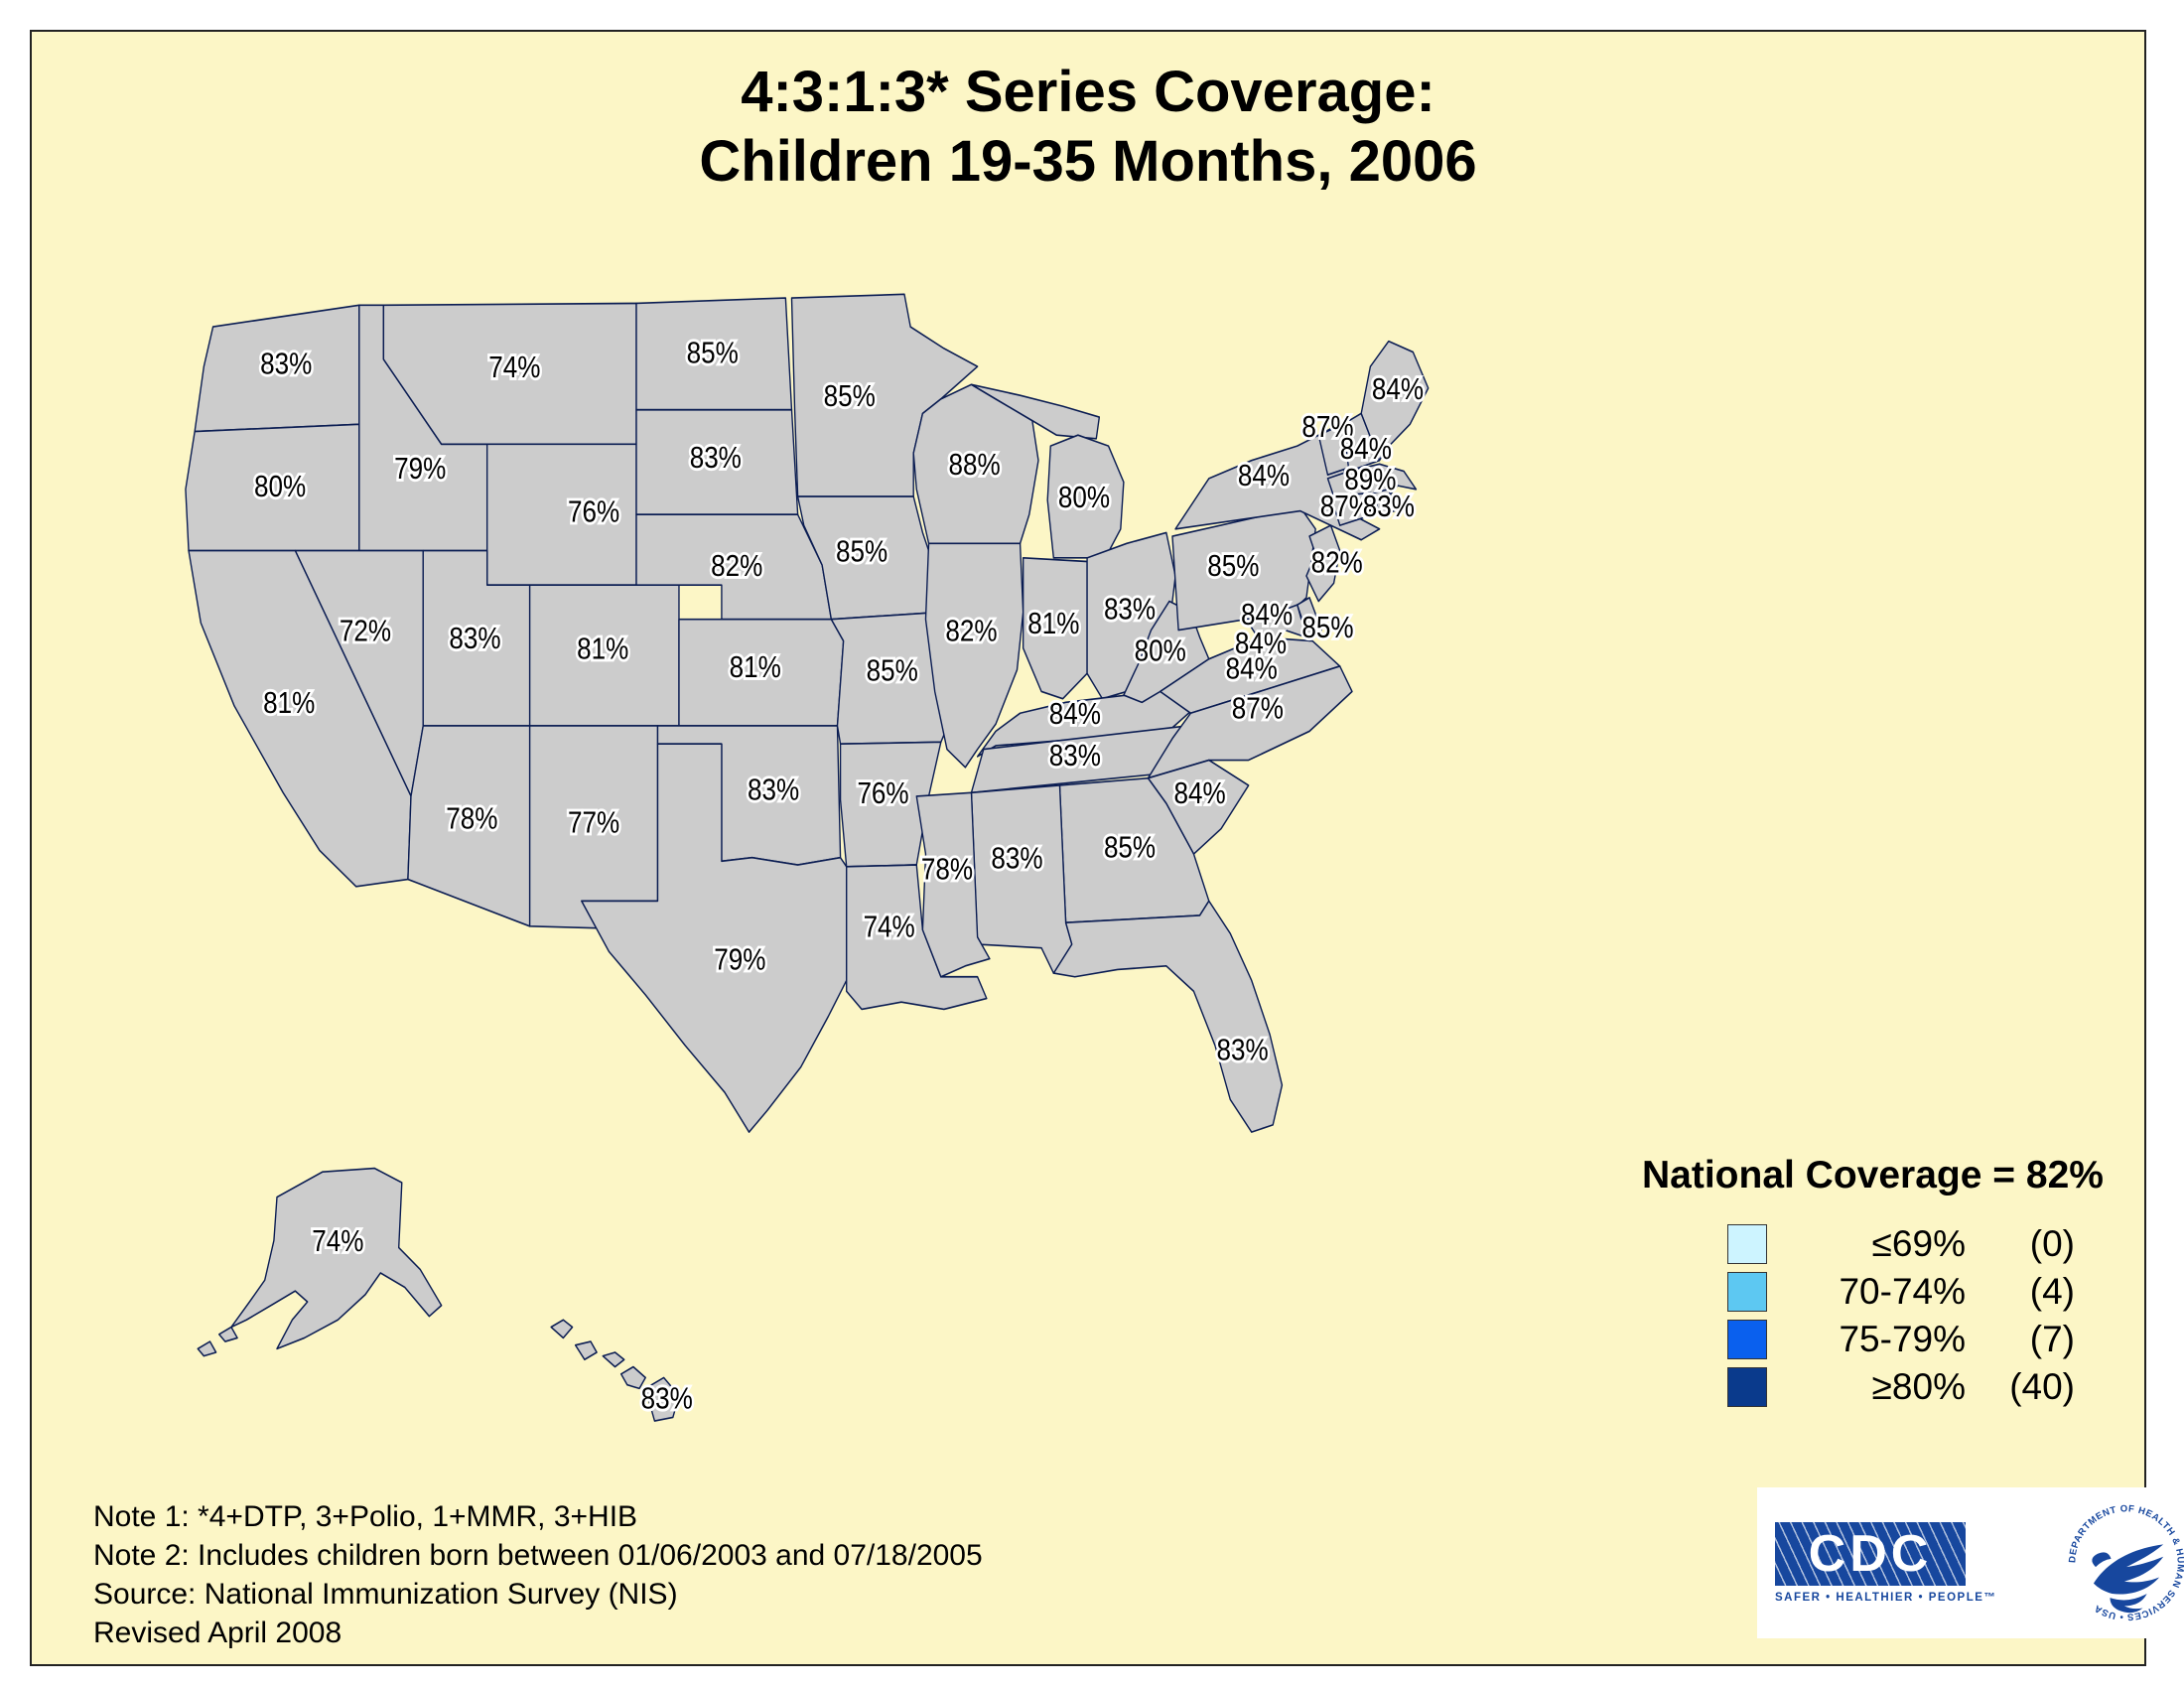  I want to click on state-RI, so click(1384, 502).